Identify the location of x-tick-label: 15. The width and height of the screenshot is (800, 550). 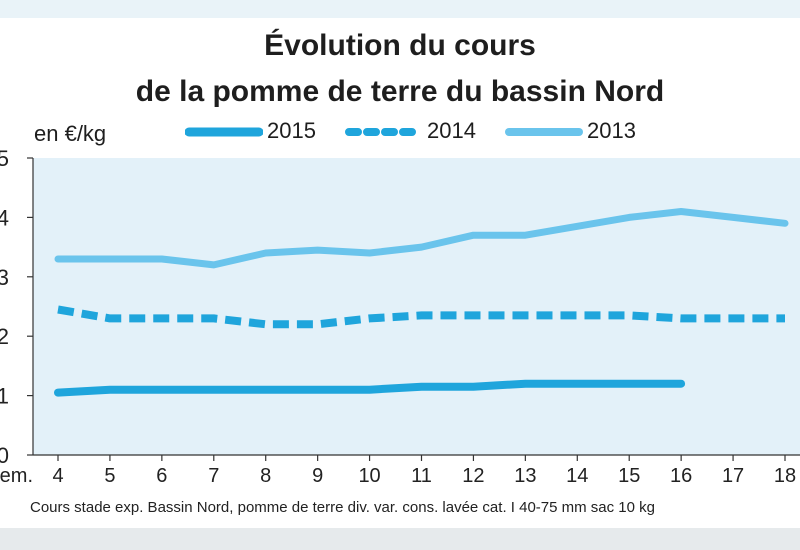
(629, 476).